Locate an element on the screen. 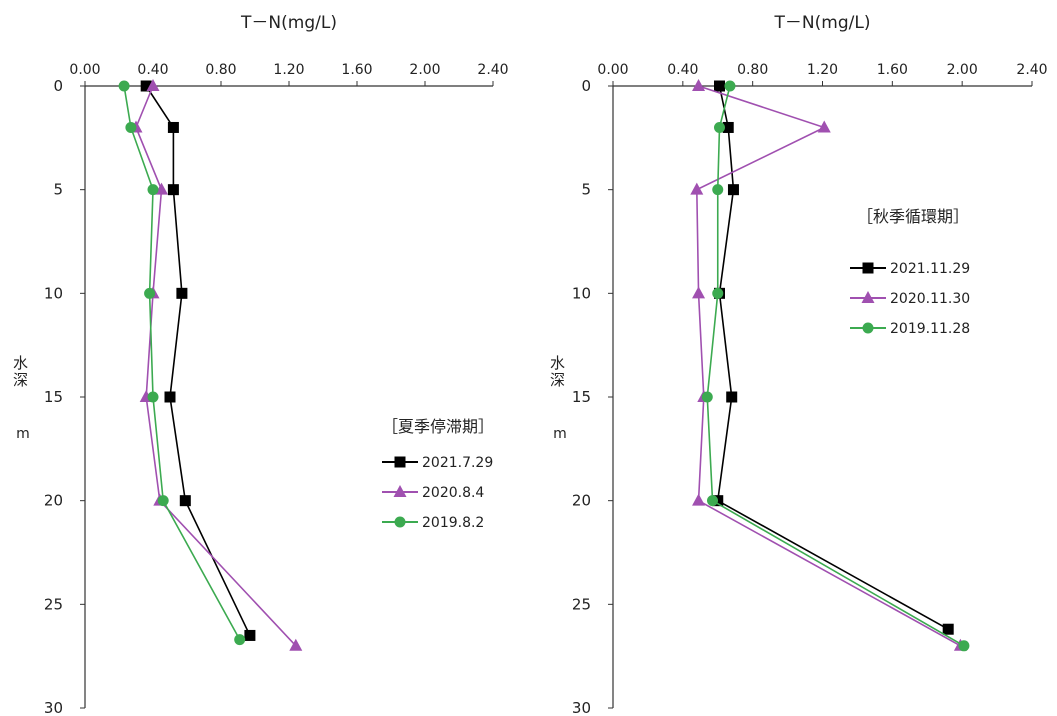  legend-label: 2020.8.4 is located at coordinates (453, 493).